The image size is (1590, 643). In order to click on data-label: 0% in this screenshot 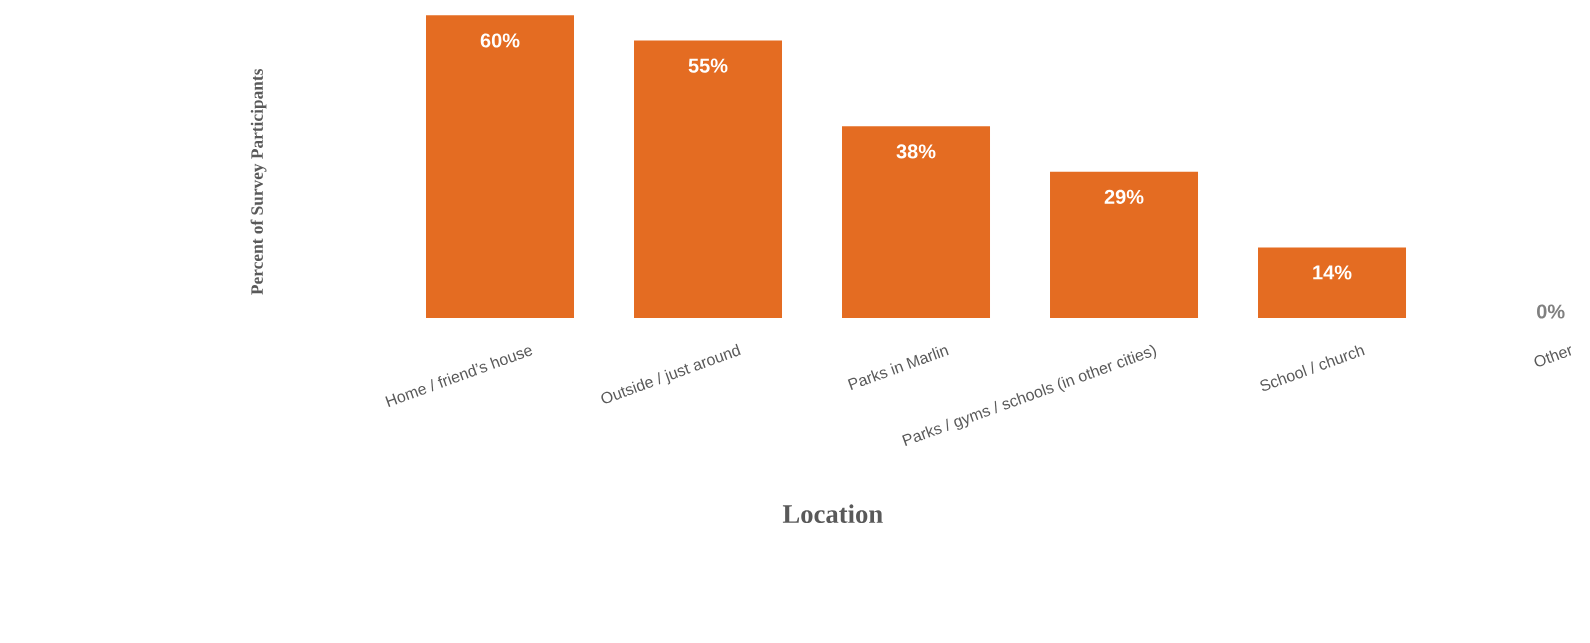, I will do `click(1551, 311)`.